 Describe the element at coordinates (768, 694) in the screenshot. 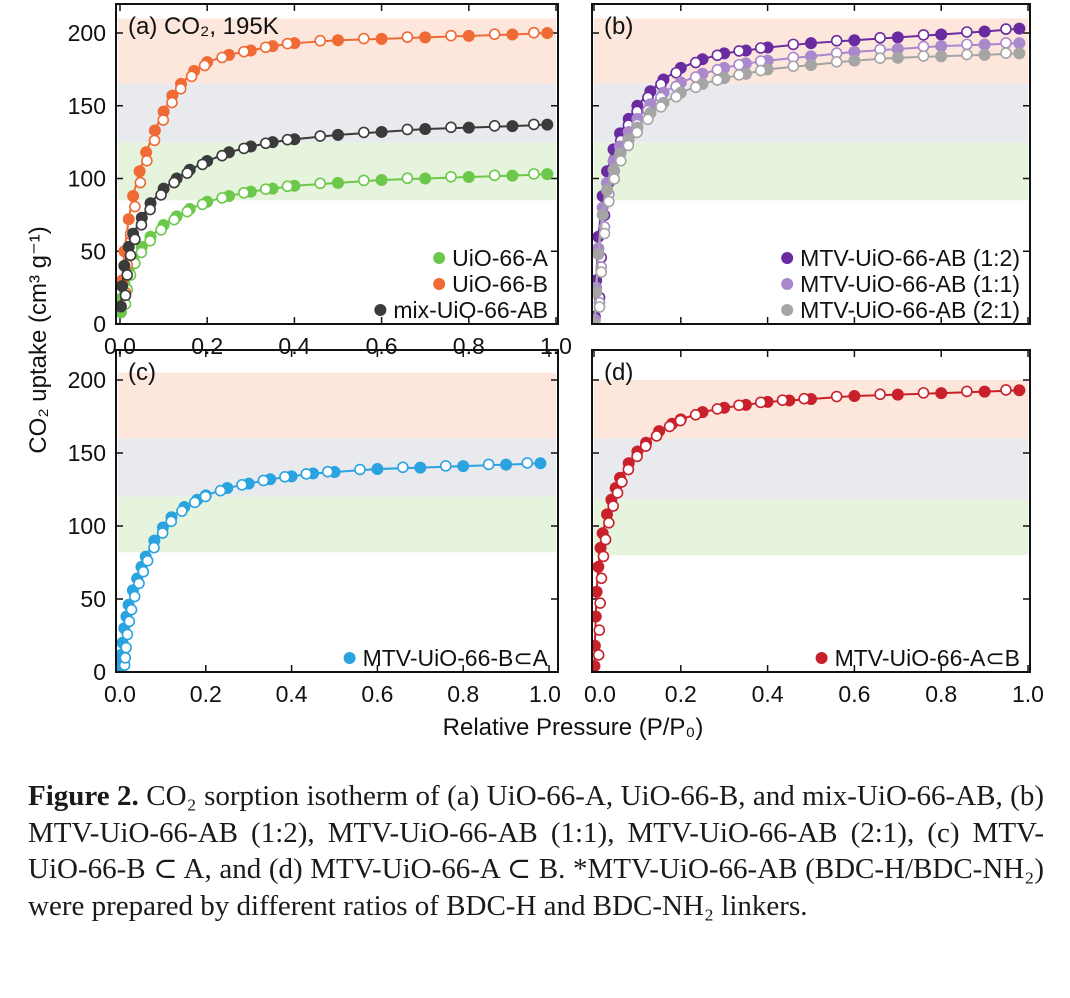

I see `x-tick-label: 0.4` at that location.